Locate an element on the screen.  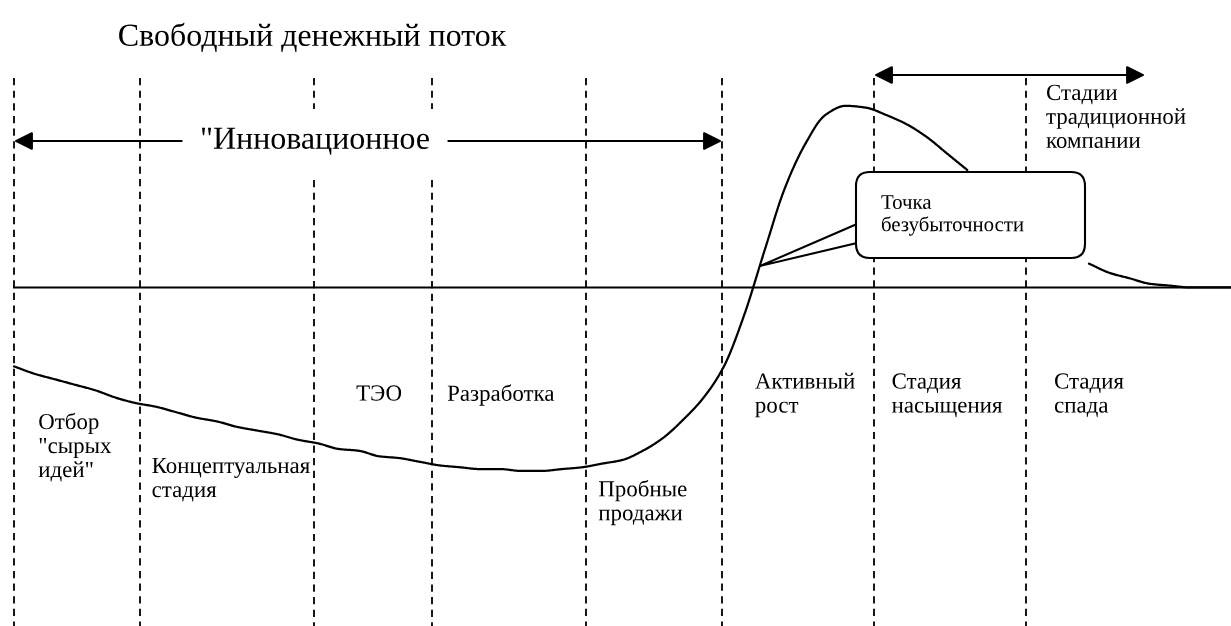
annotation: Стадии традиционной компании is located at coordinates (1116, 116).